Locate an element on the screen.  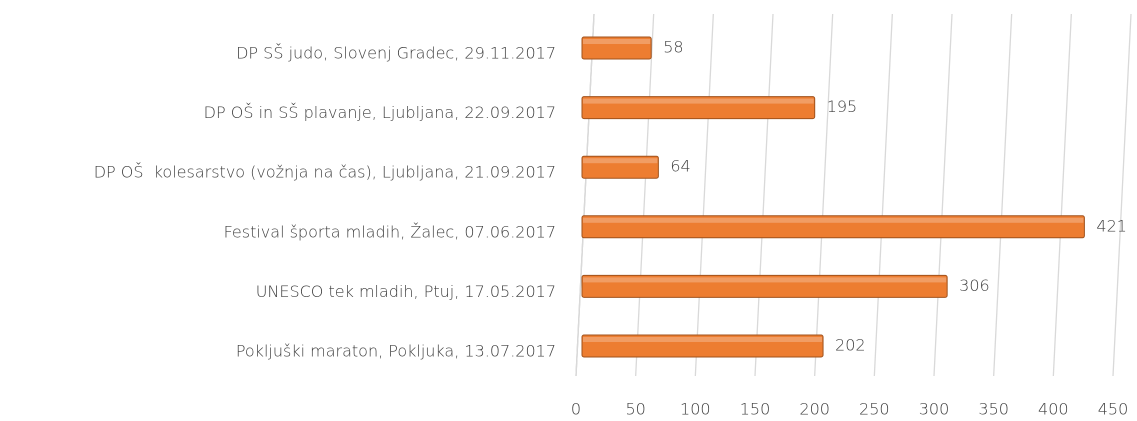
x-tick-label: 100 is located at coordinates (695, 409).